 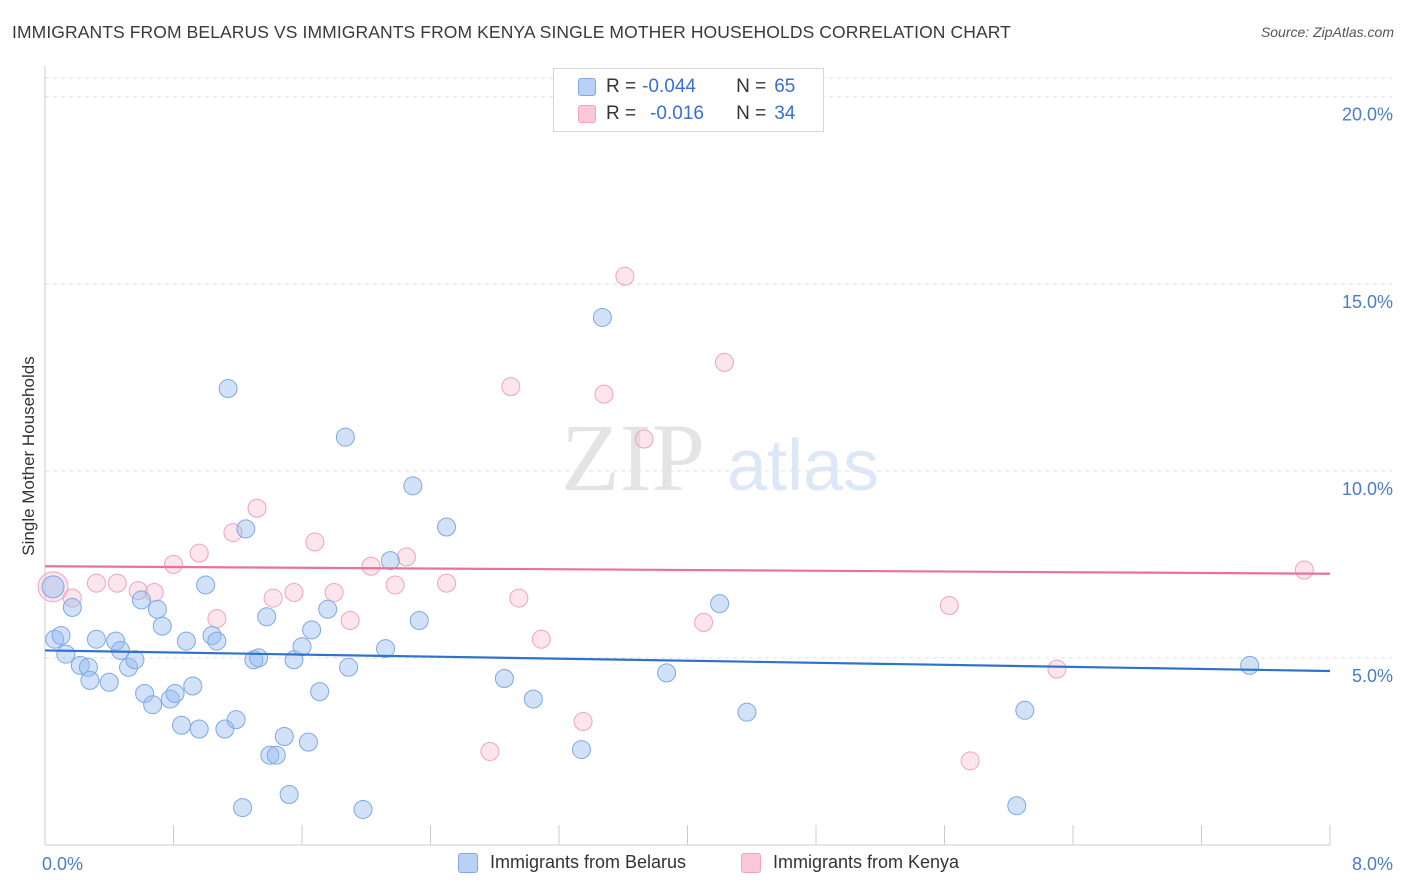 I want to click on x-tick-labels: 0.0% 8.0%, so click(x=717, y=864).